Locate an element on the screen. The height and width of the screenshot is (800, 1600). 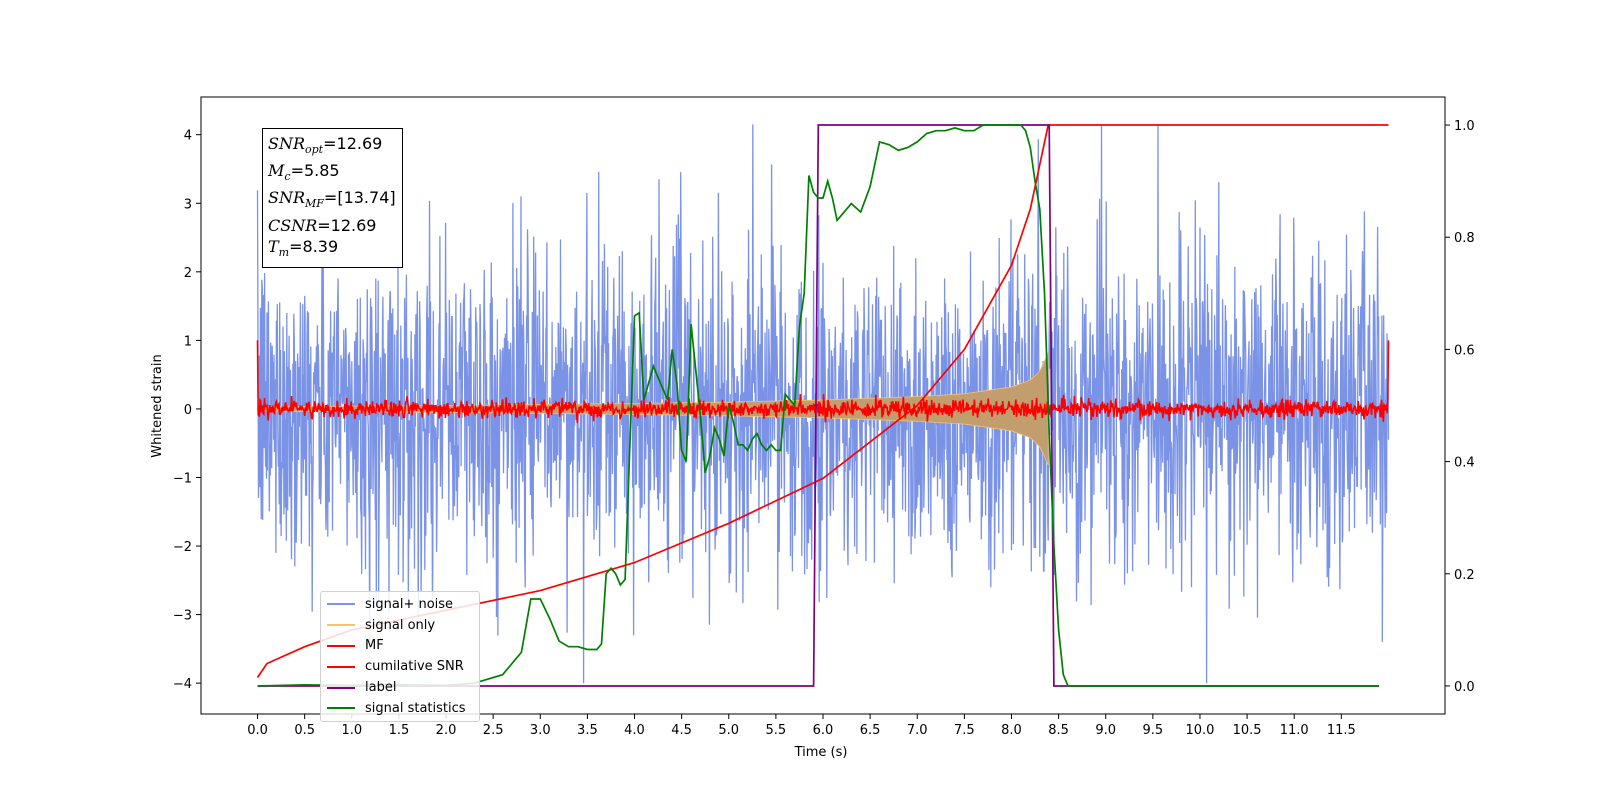
y-left-tick-label: 3 is located at coordinates (188, 204).